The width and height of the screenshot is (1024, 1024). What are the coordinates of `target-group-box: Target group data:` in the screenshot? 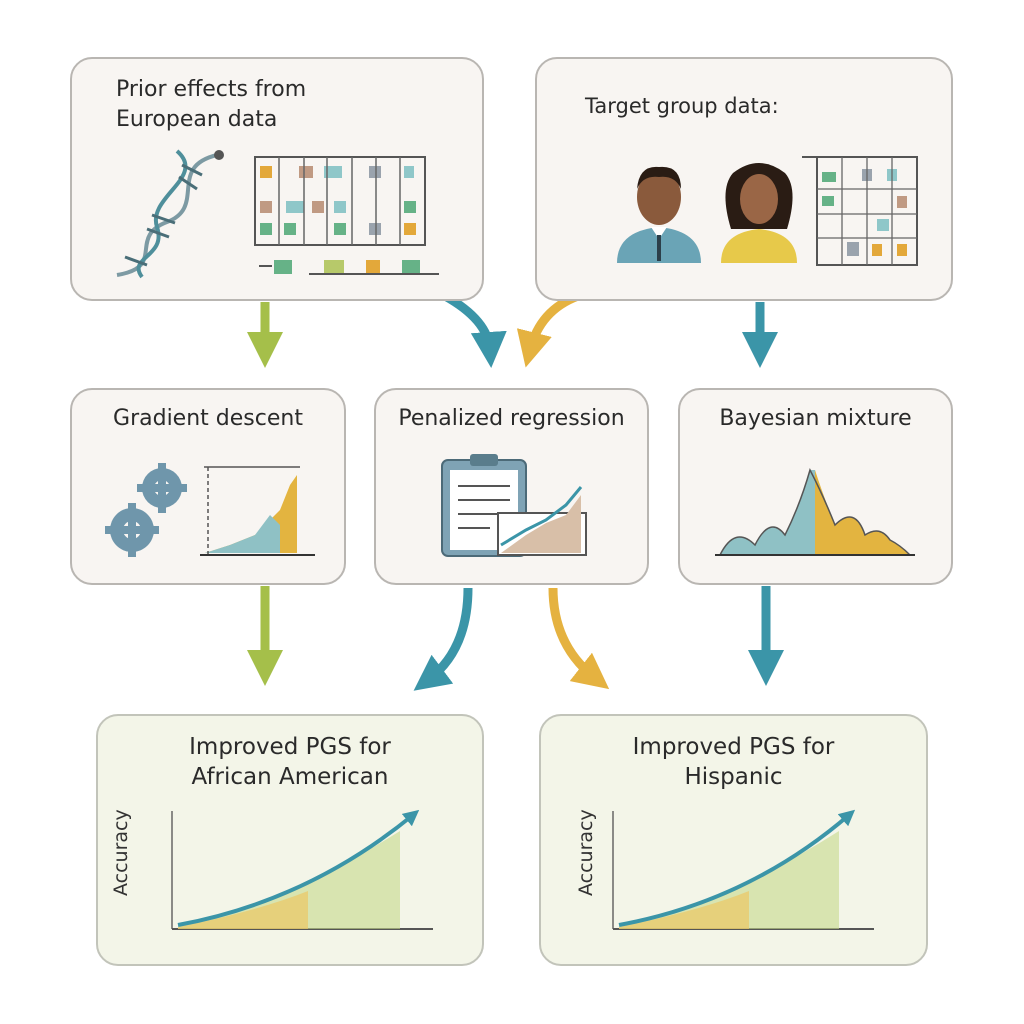 It's located at (744, 179).